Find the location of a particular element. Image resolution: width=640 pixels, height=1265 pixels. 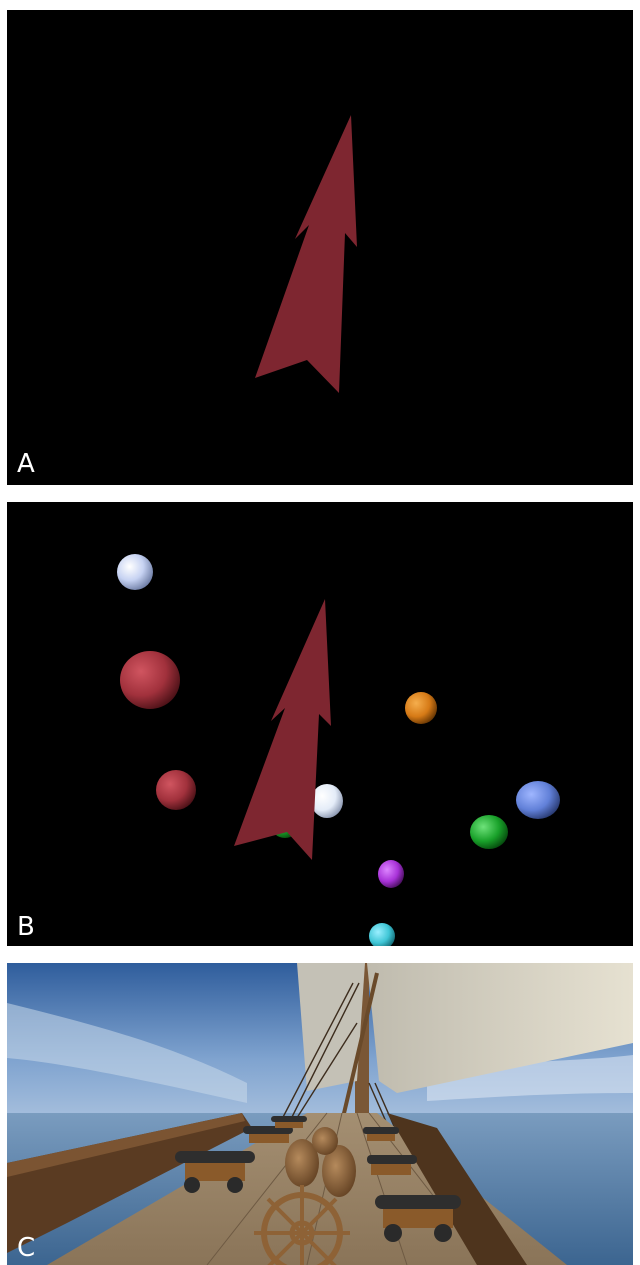

ship-wheel is located at coordinates (302, 1225).